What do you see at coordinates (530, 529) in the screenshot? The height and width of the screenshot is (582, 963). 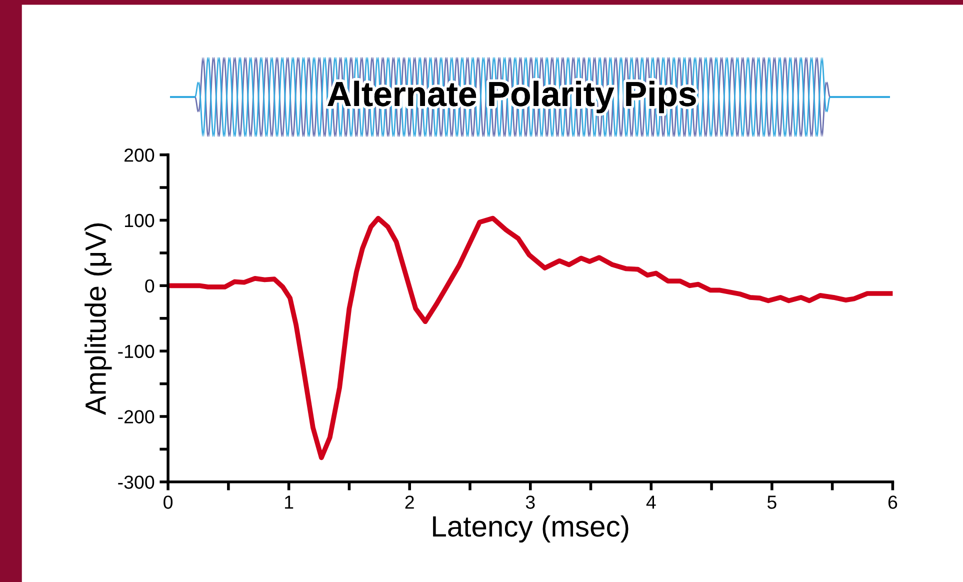 I see `x-axis-title: Latency (msec)` at bounding box center [530, 529].